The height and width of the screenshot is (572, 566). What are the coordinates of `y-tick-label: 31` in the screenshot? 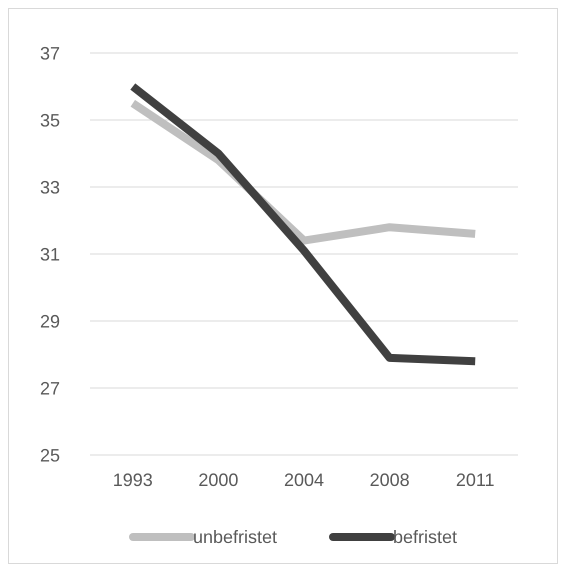 It's located at (50, 254).